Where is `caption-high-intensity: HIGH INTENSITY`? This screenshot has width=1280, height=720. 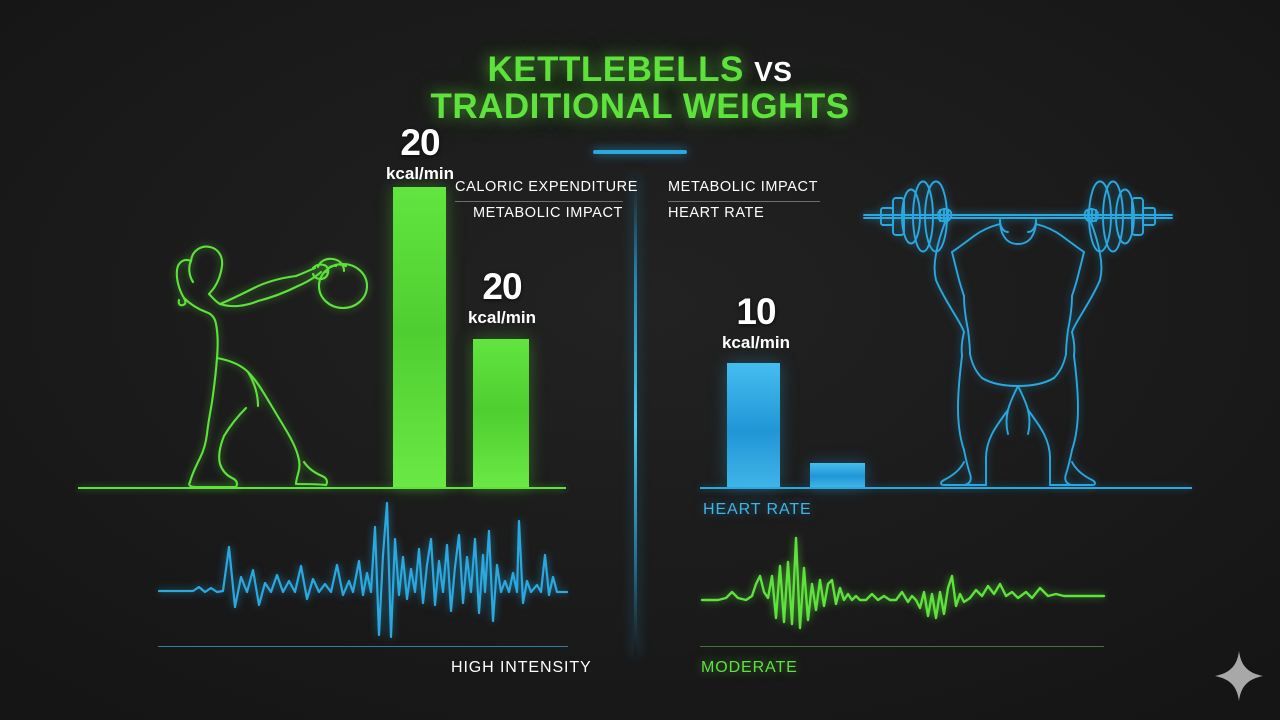
caption-high-intensity: HIGH INTENSITY is located at coordinates (521, 667).